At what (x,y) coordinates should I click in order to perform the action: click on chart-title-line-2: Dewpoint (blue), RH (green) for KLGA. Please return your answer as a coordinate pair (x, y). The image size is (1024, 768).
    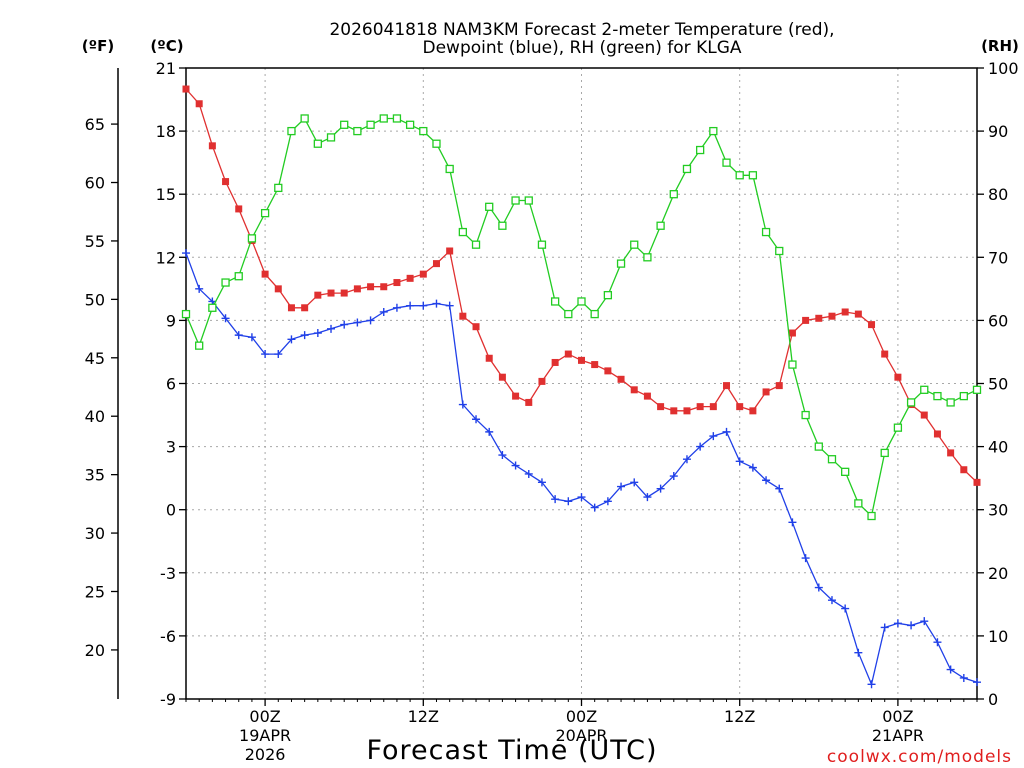
    Looking at the image, I should click on (582, 48).